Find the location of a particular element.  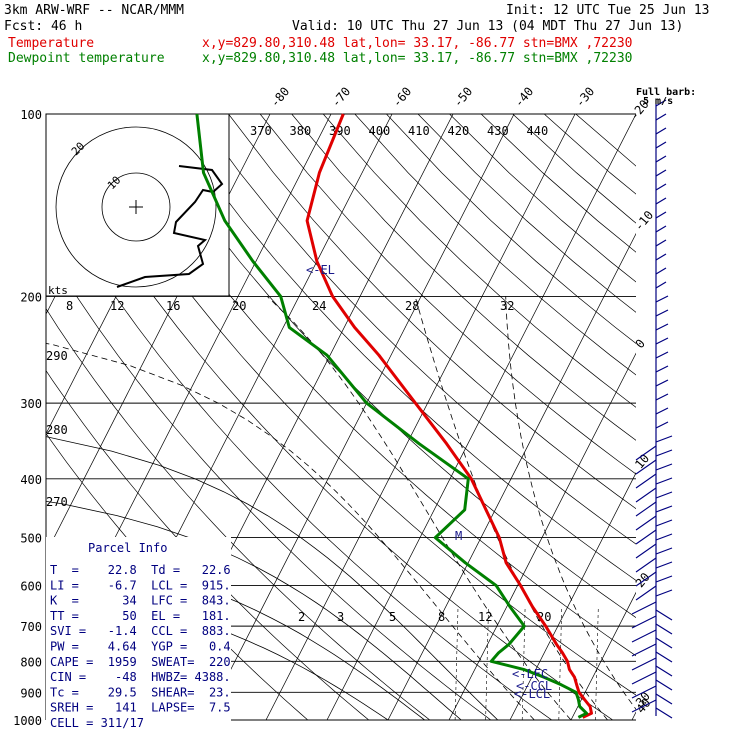

hodograph-speed-label: 24 is located at coordinates (319, 306).